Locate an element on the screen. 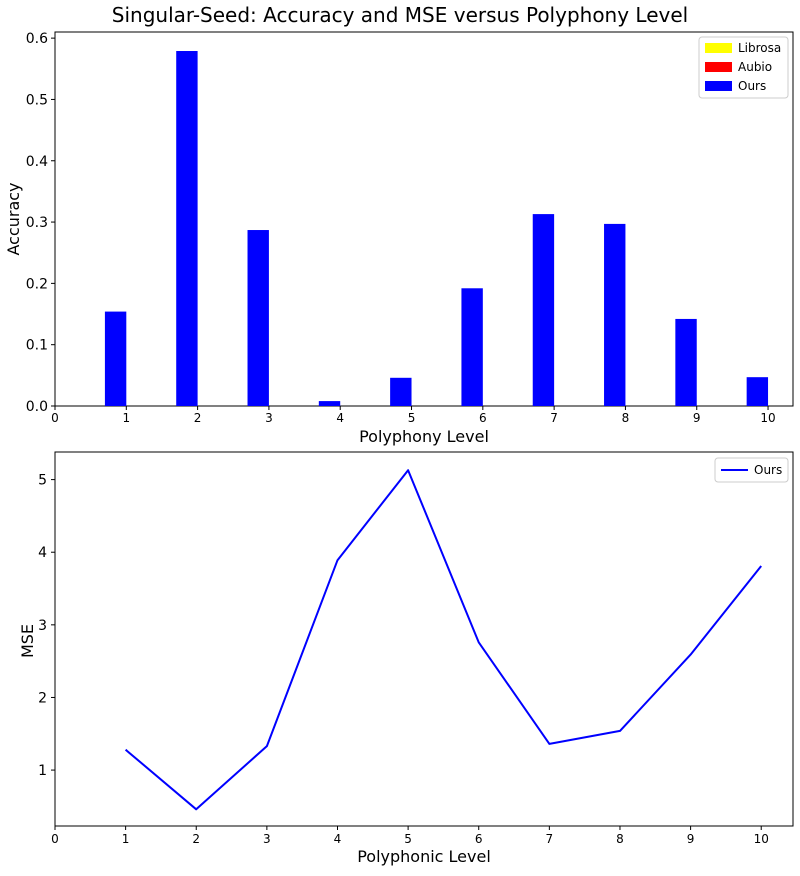  mse-y-ticks: 1 2 3 4 5 is located at coordinates (46, 626).